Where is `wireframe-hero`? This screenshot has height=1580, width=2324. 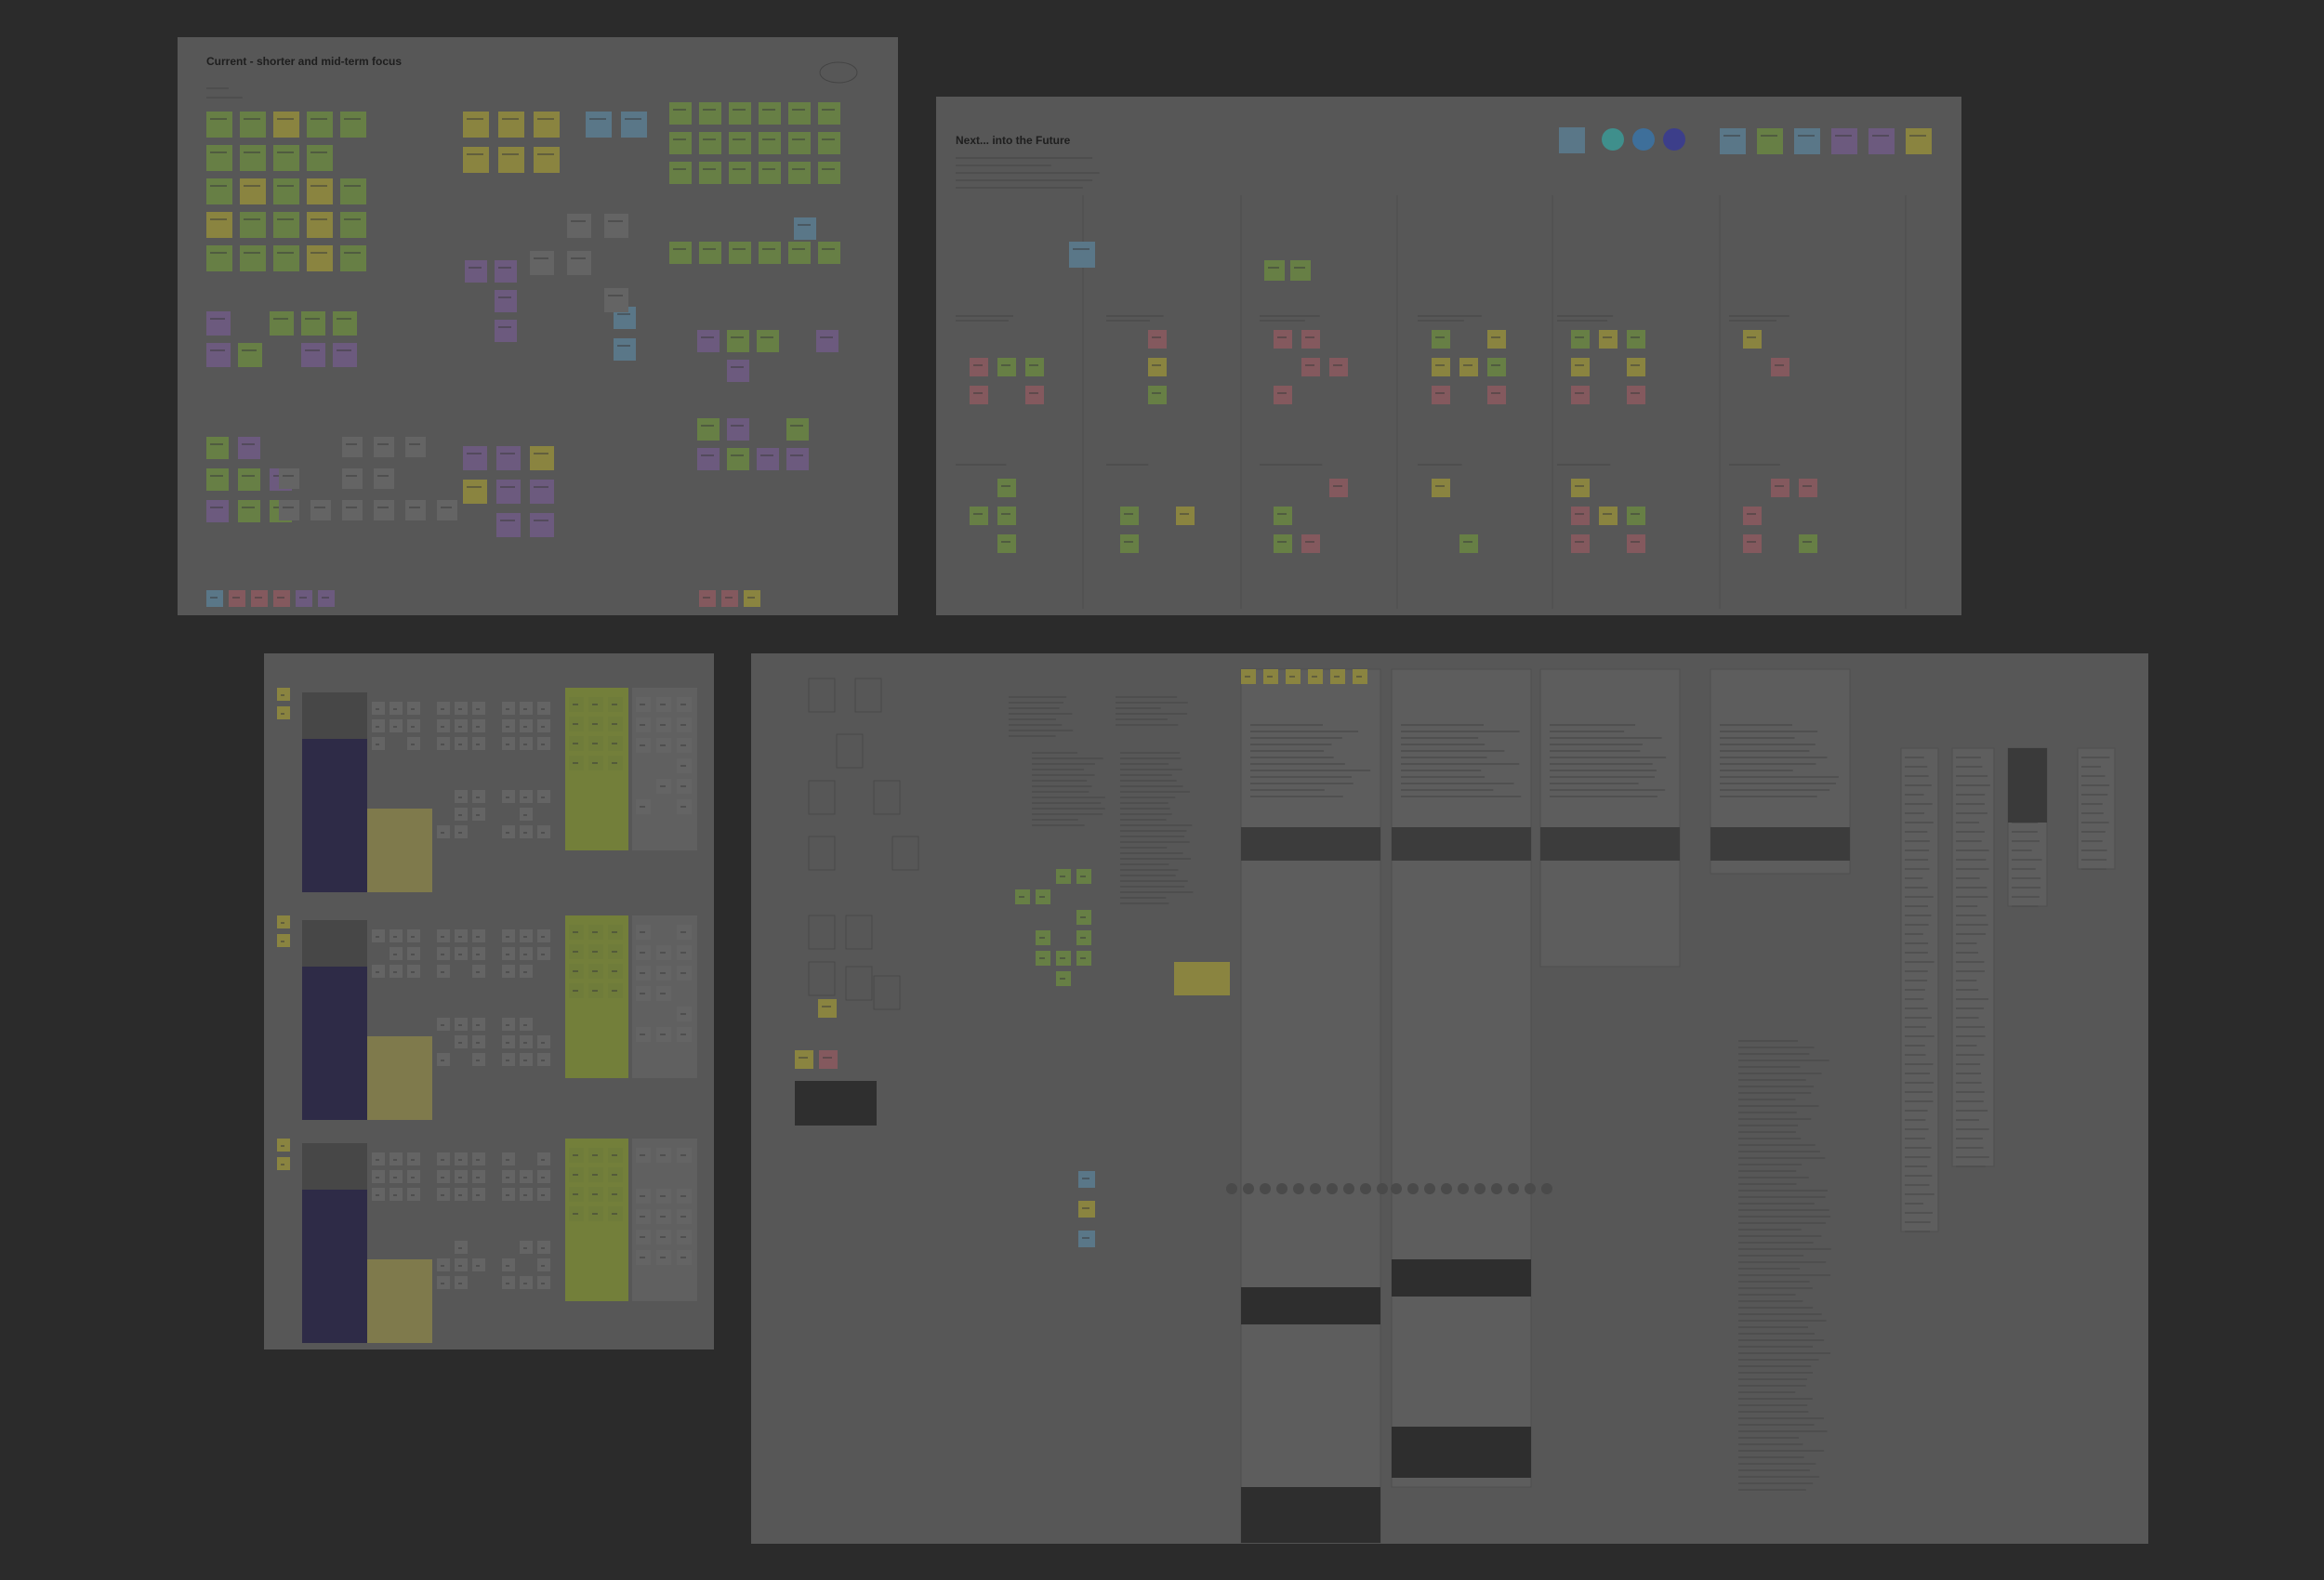 wireframe-hero is located at coordinates (1780, 844).